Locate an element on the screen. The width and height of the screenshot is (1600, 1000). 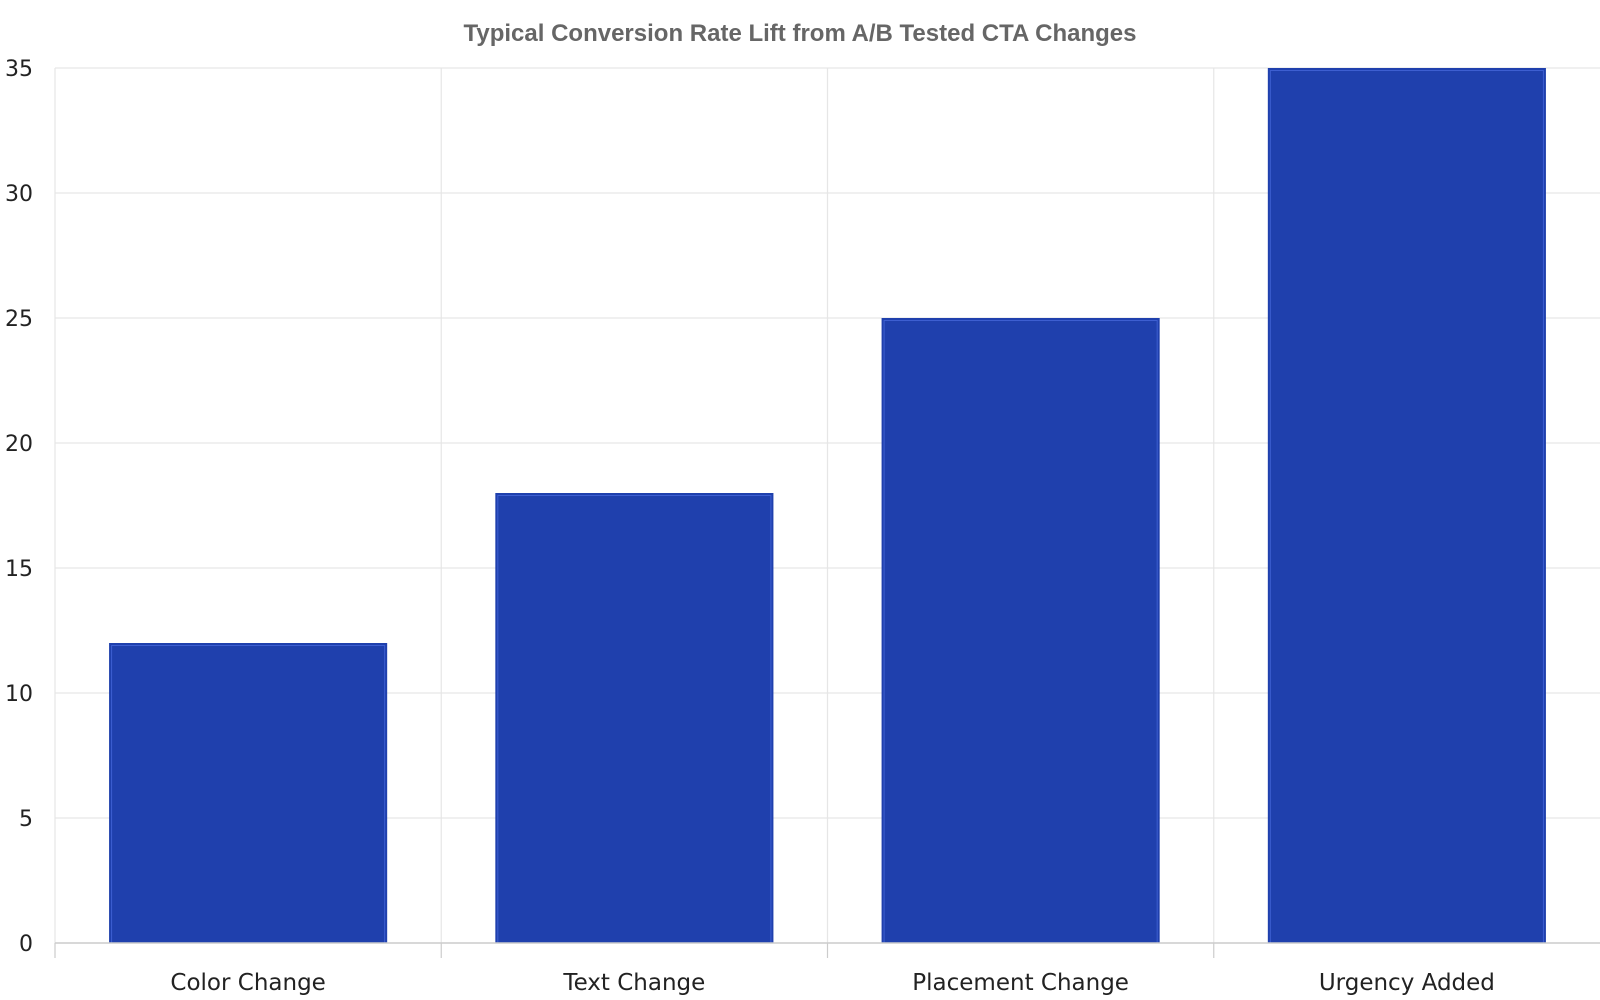
x-tick-label: Text Change is located at coordinates (633, 983).